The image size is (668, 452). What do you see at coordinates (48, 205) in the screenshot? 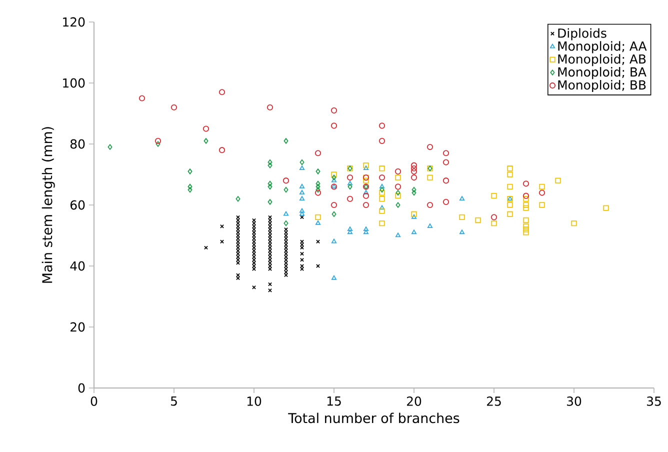
I see `y-axis-title: Main stem length (mm)` at bounding box center [48, 205].